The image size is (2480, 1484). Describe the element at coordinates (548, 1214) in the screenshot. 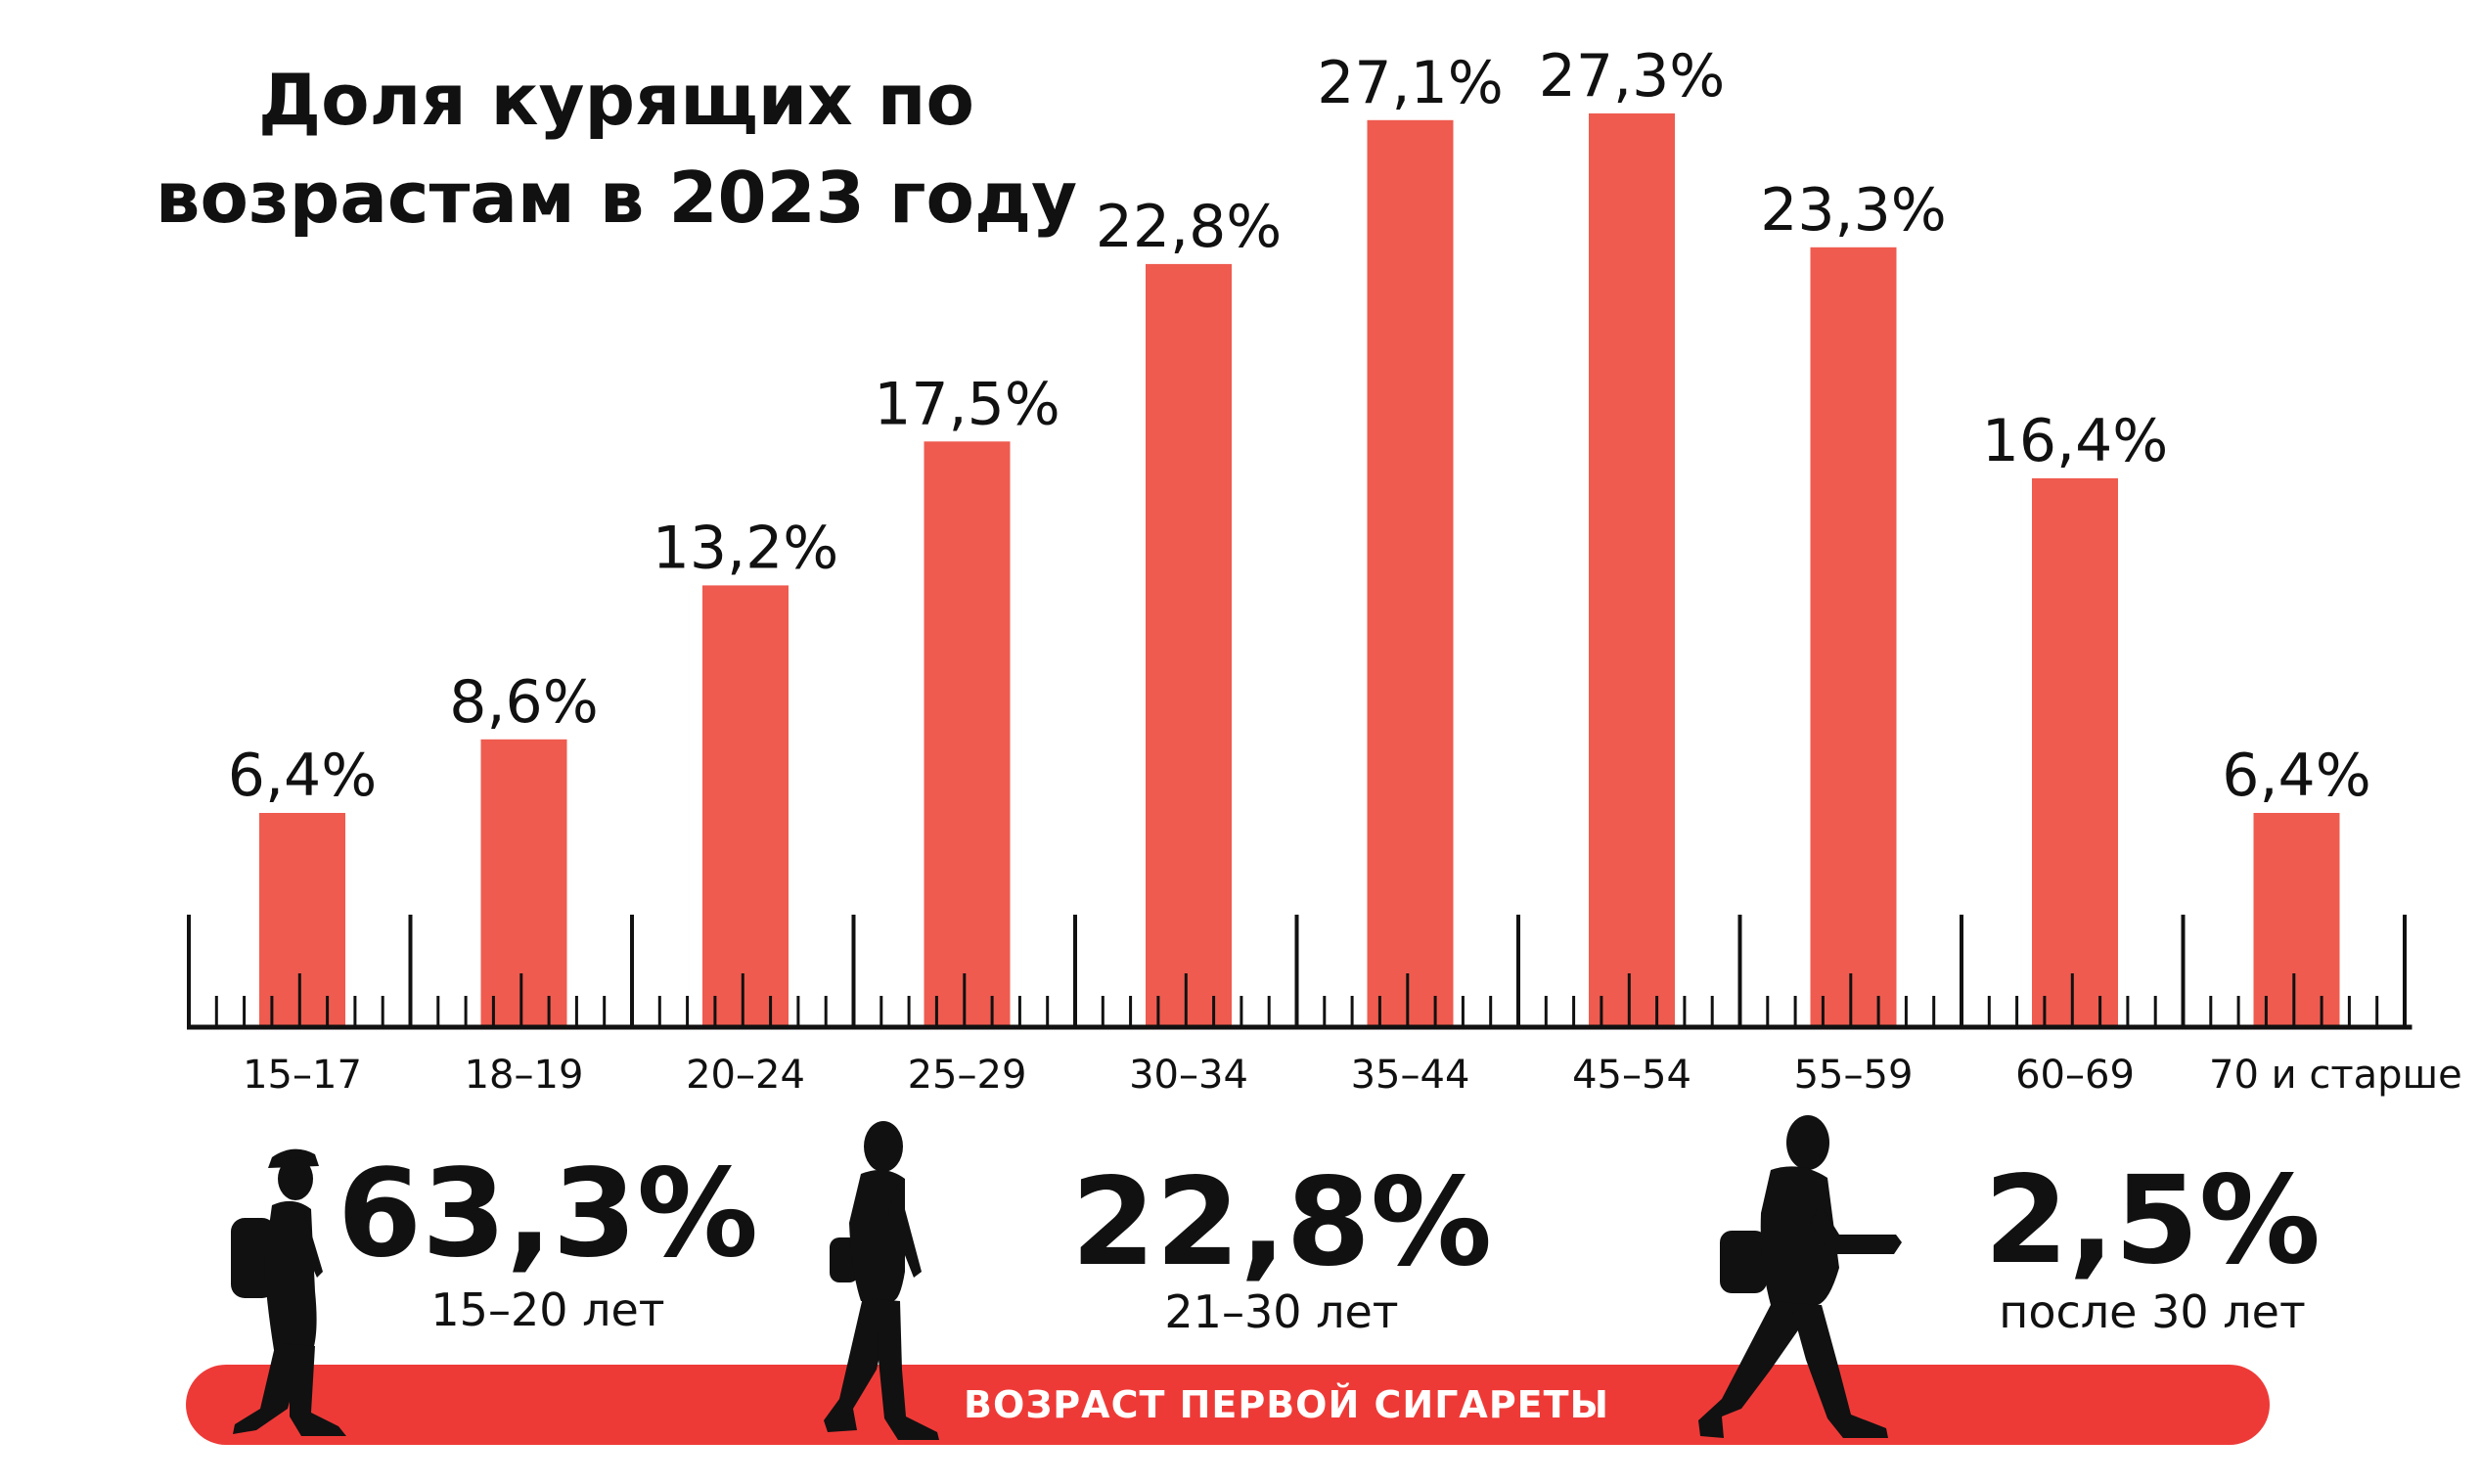

I see `stat-value-1: 63,3%` at that location.